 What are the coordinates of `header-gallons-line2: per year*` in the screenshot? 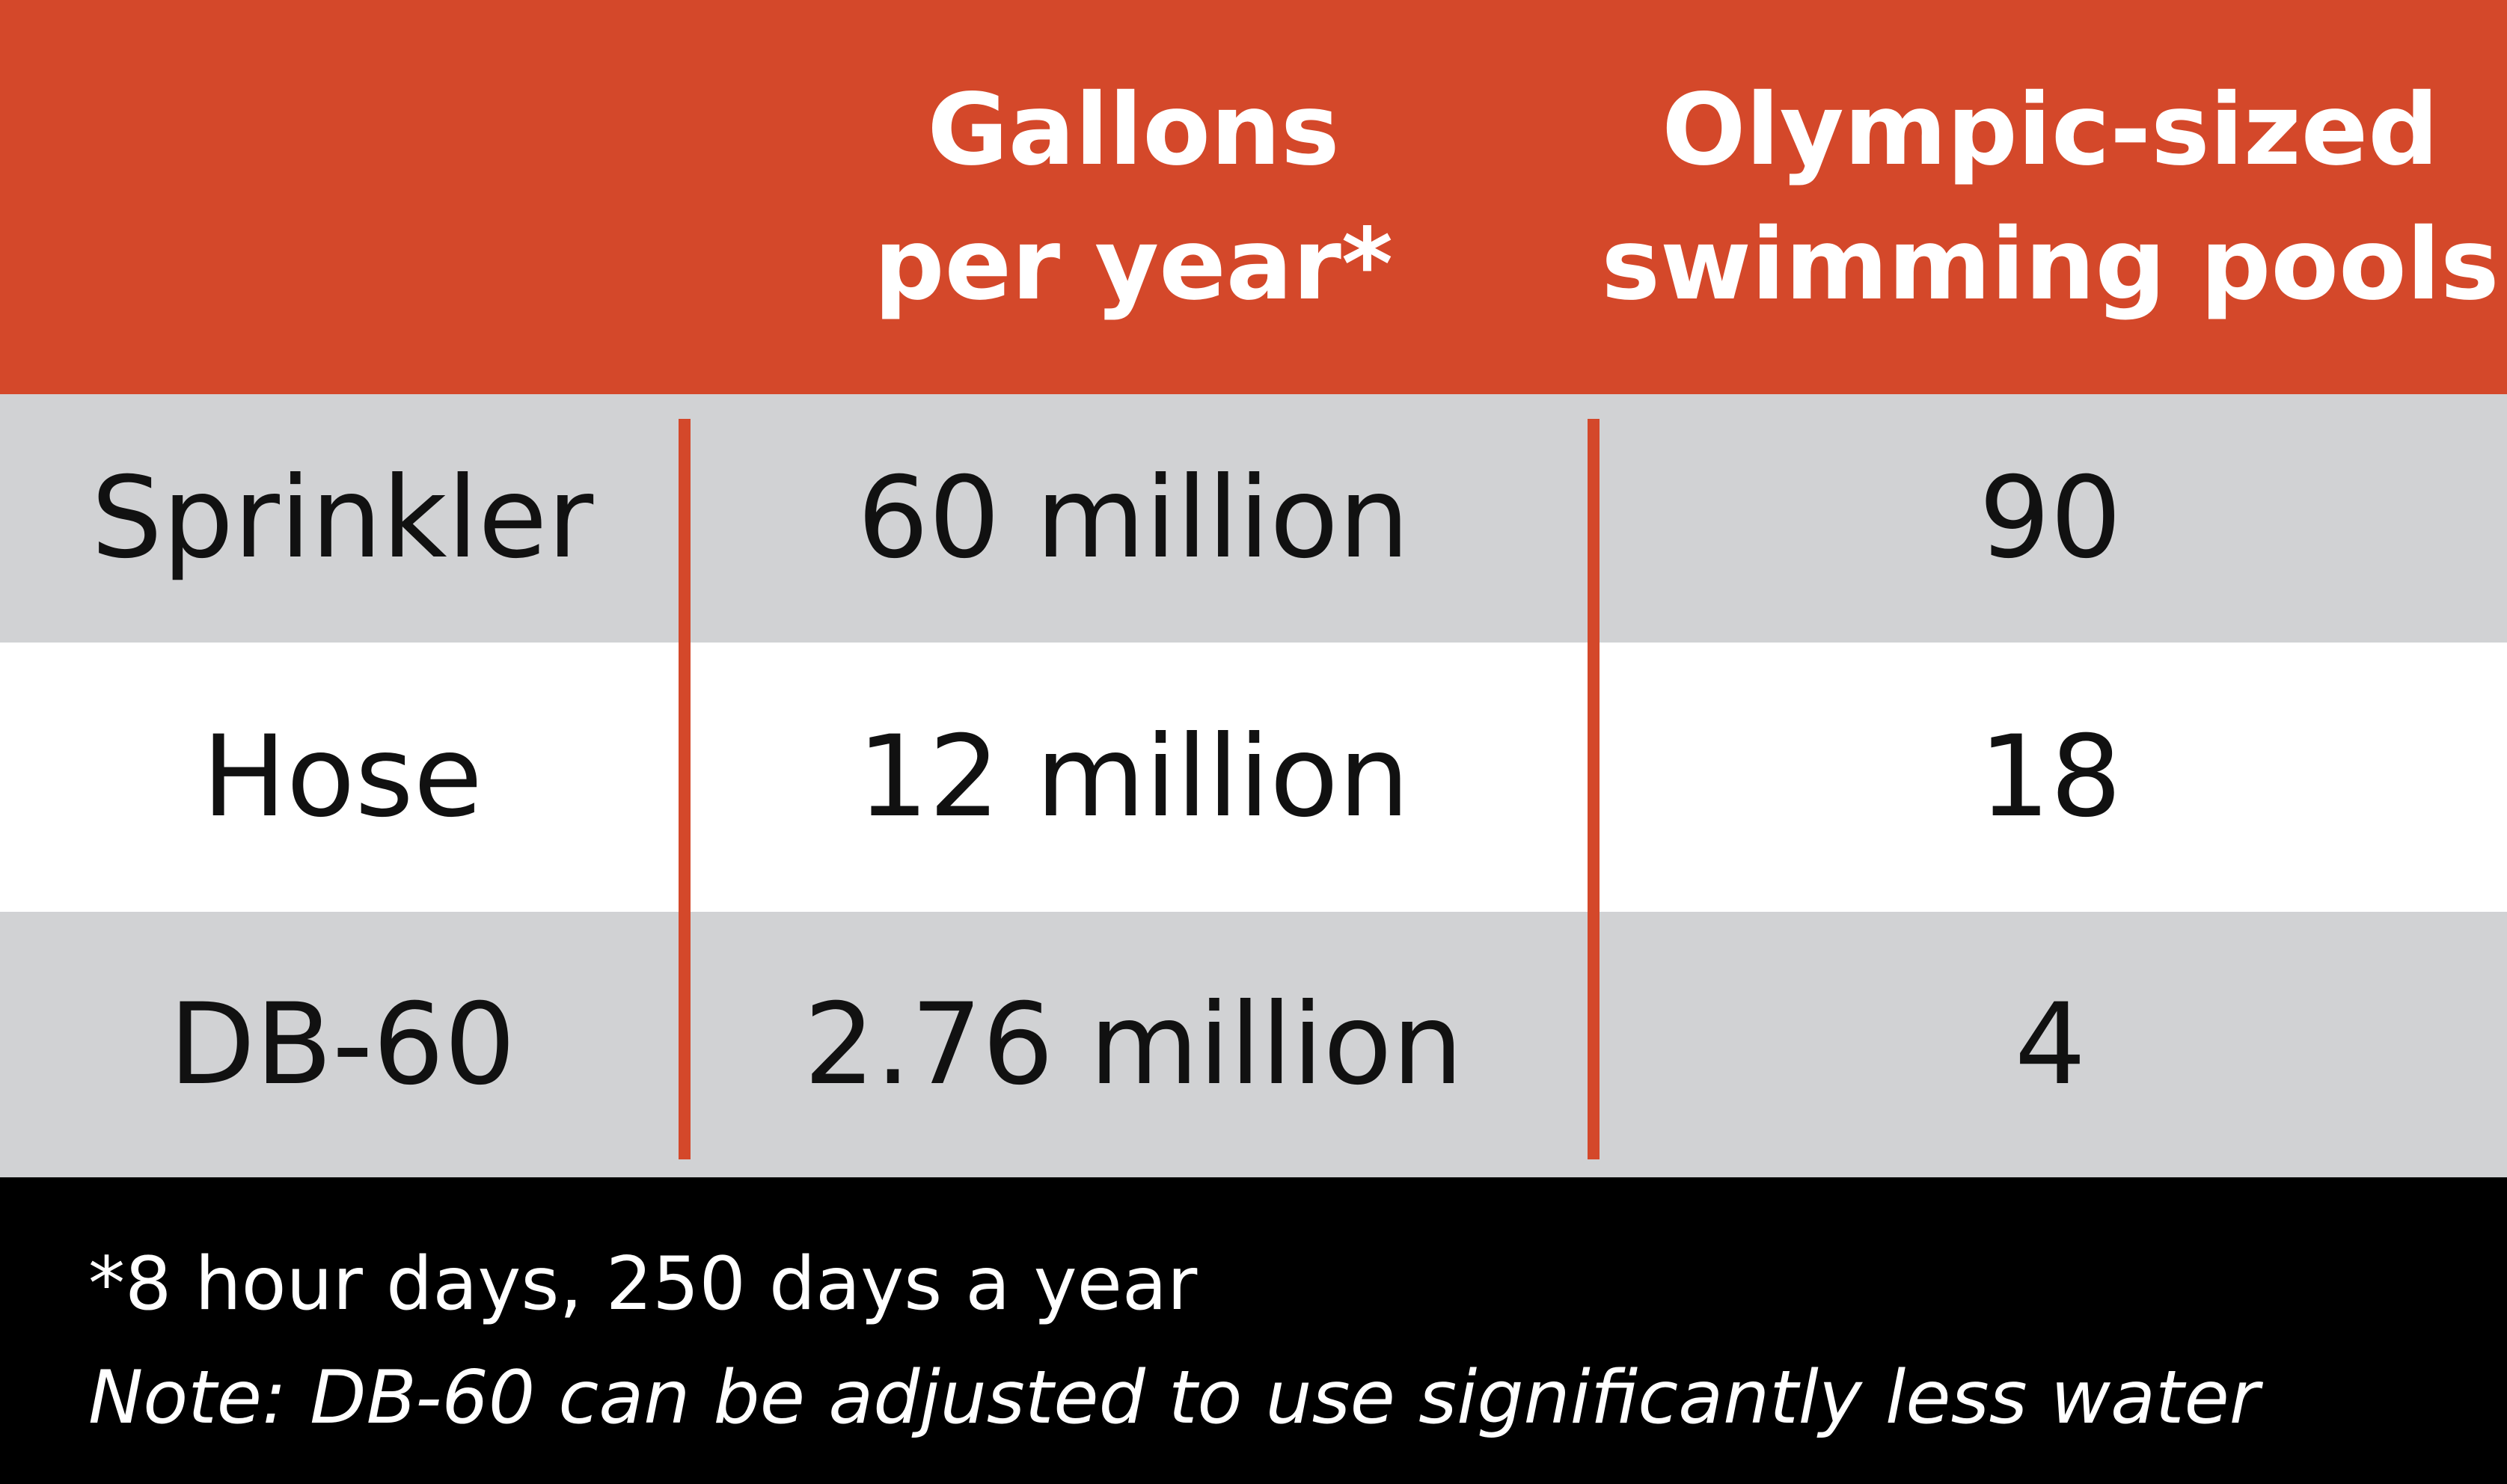 It's located at (1133, 264).